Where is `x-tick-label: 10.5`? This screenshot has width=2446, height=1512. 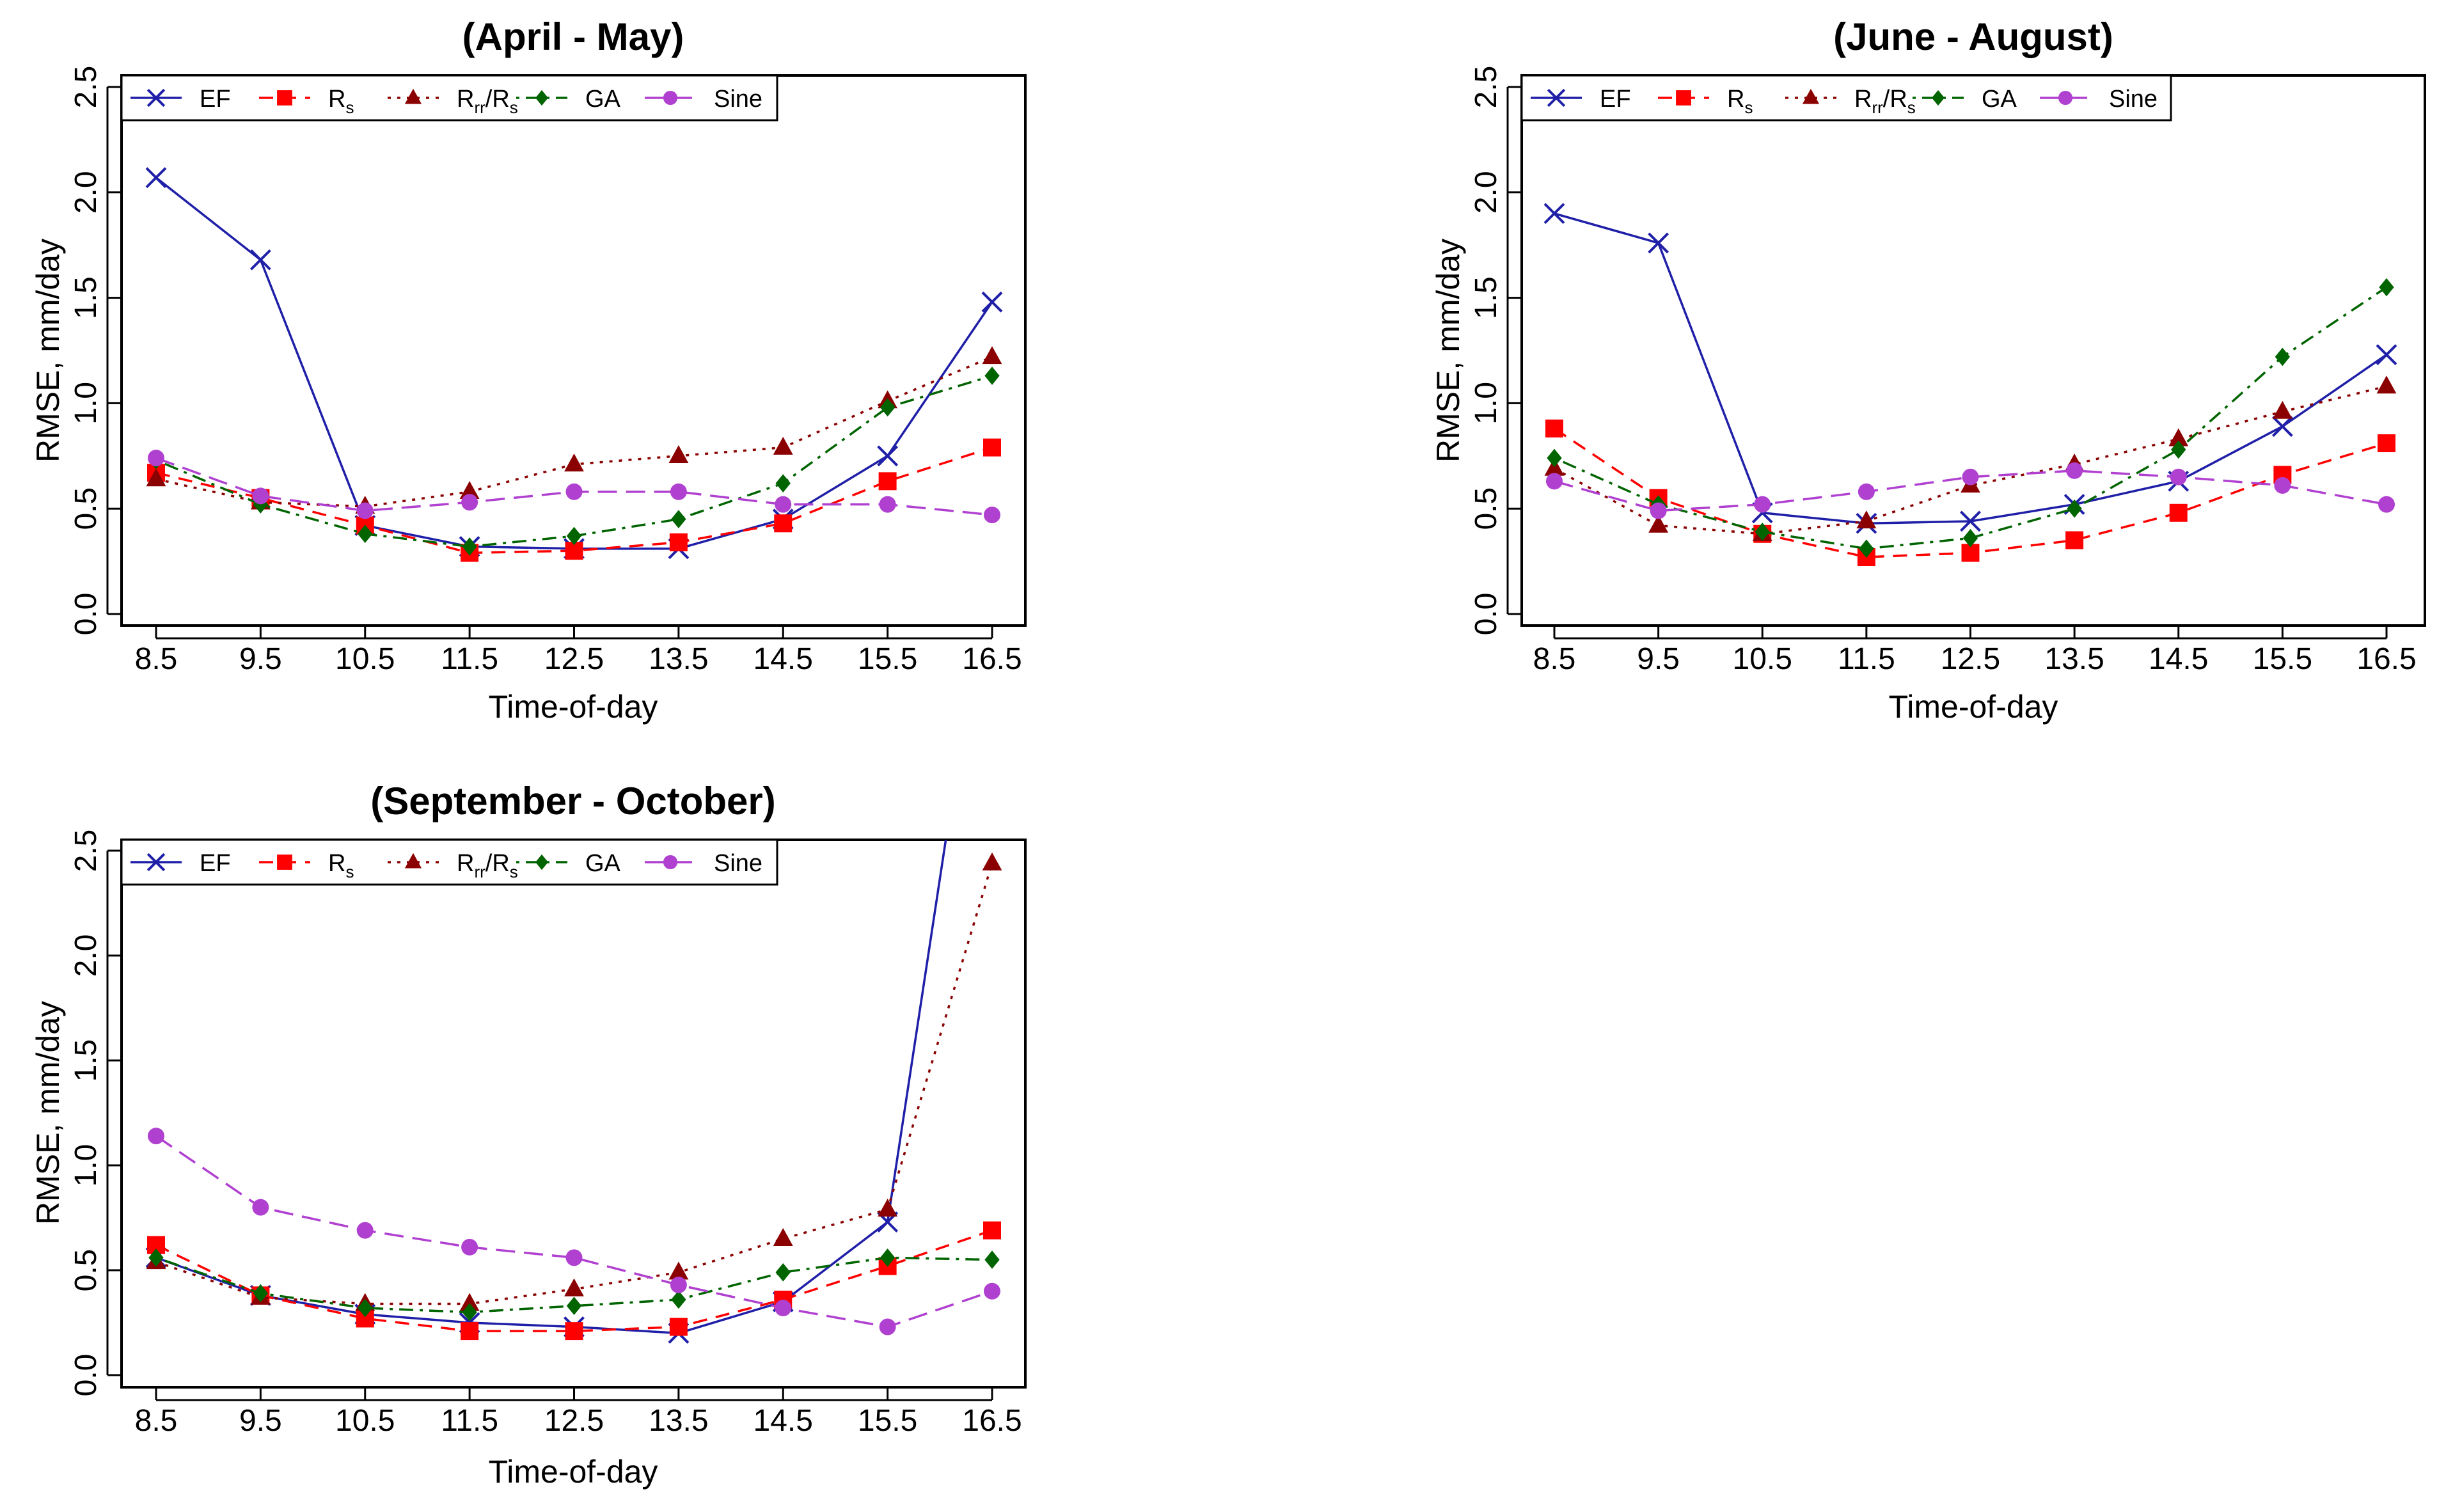
x-tick-label: 10.5 is located at coordinates (1762, 659).